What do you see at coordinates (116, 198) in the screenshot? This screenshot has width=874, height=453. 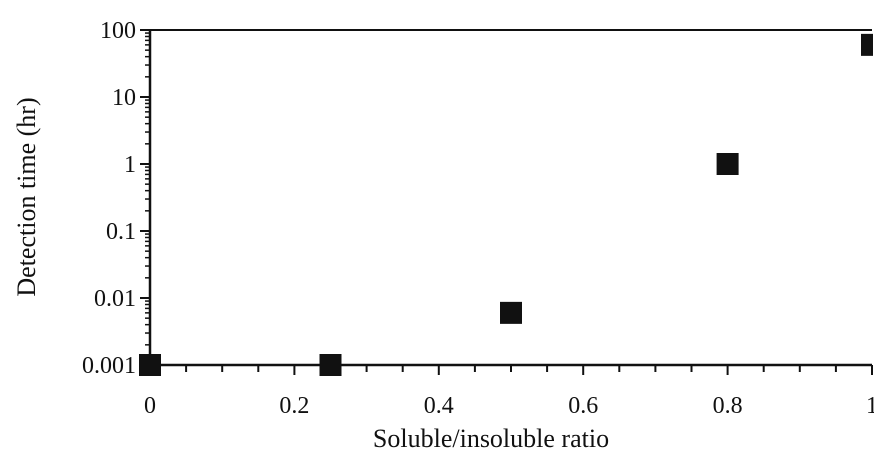 I see `y-axis-ticks: 0.001 0.01 0.1 1 10 100` at bounding box center [116, 198].